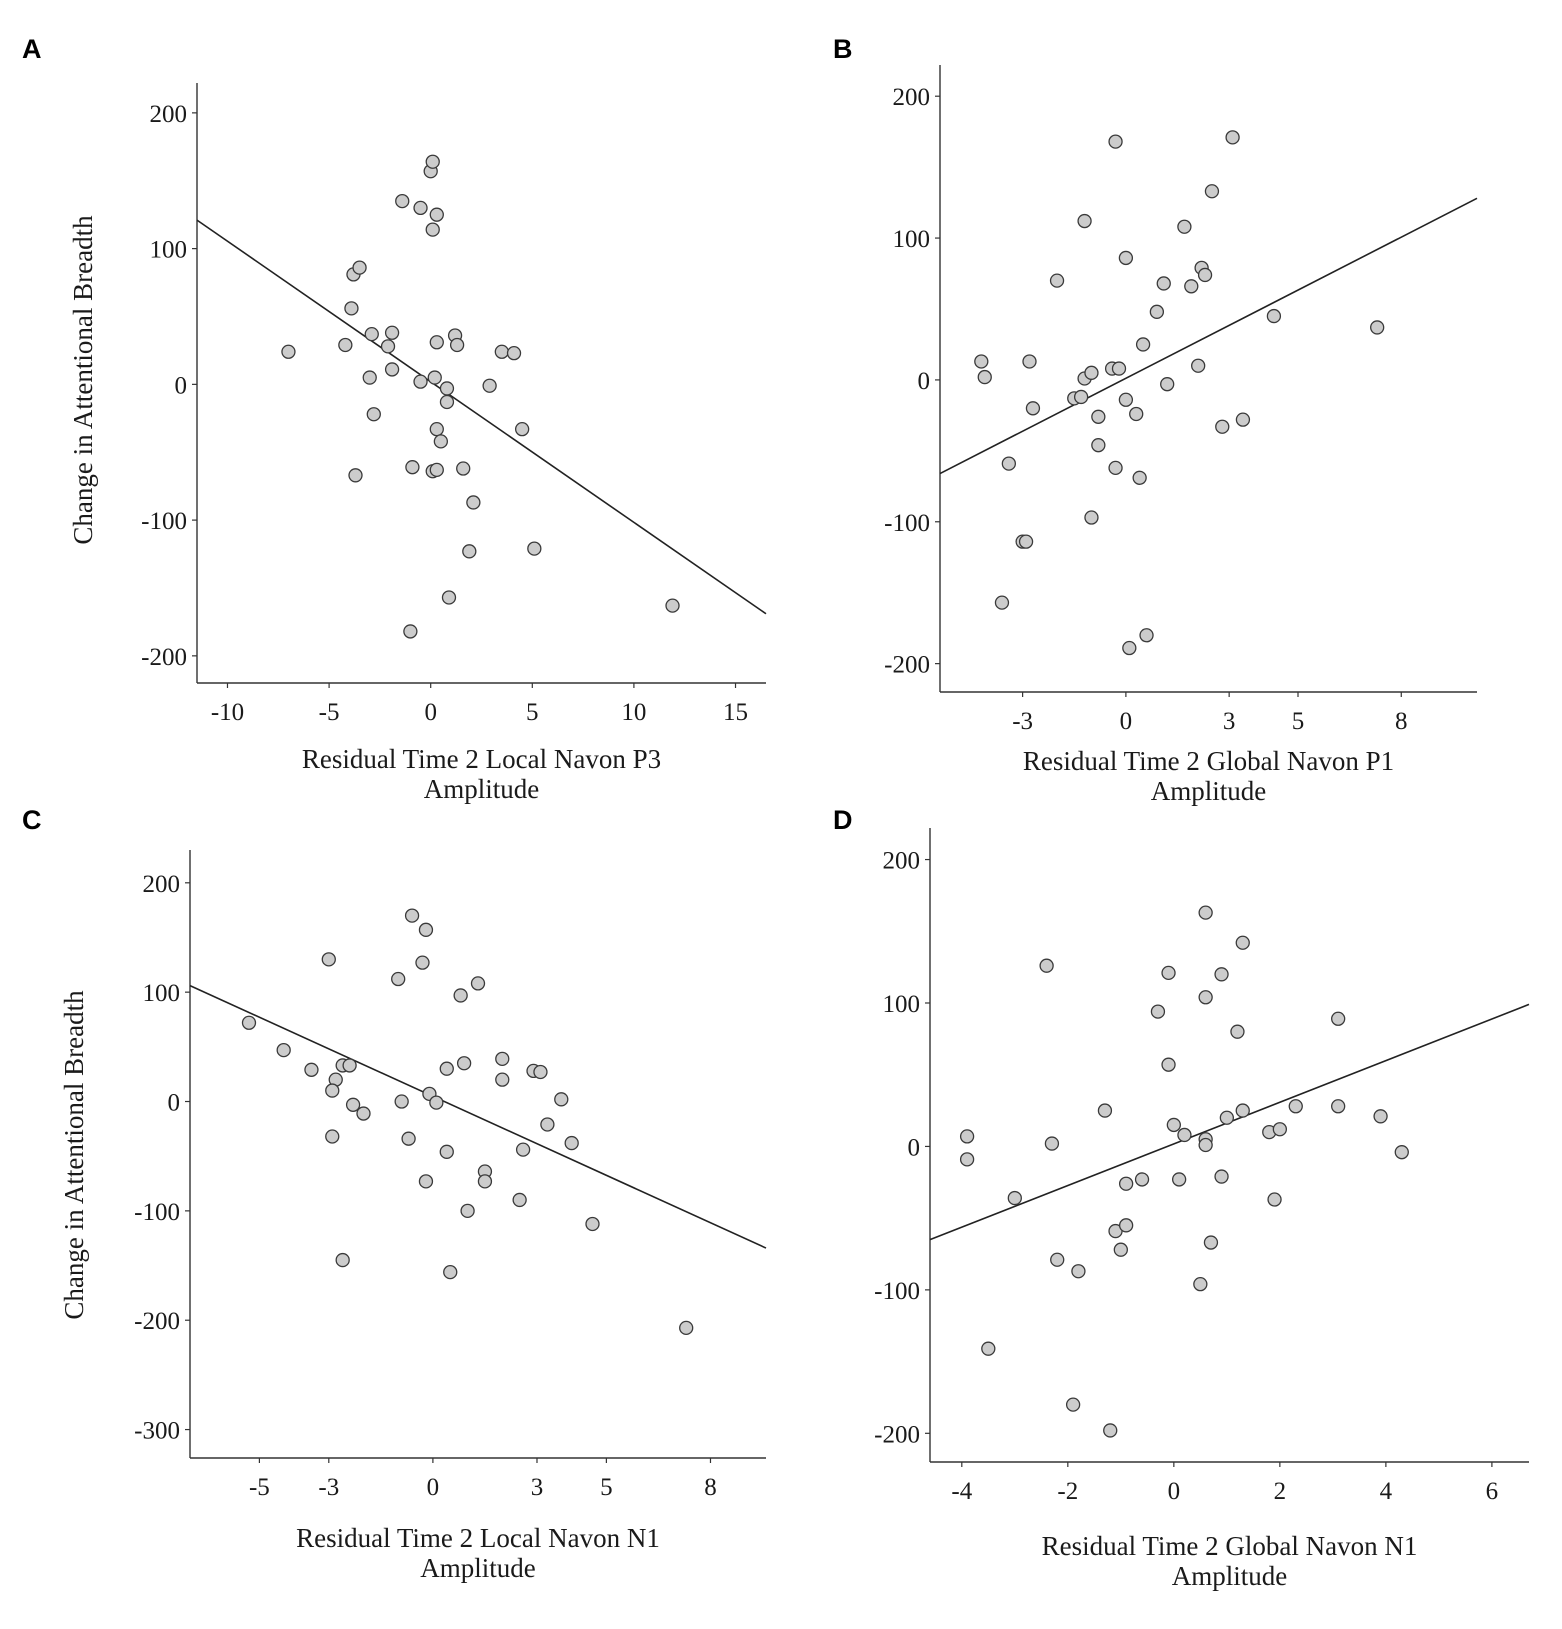 This screenshot has width=1562, height=1629. I want to click on regression-line, so click(1208, 336).